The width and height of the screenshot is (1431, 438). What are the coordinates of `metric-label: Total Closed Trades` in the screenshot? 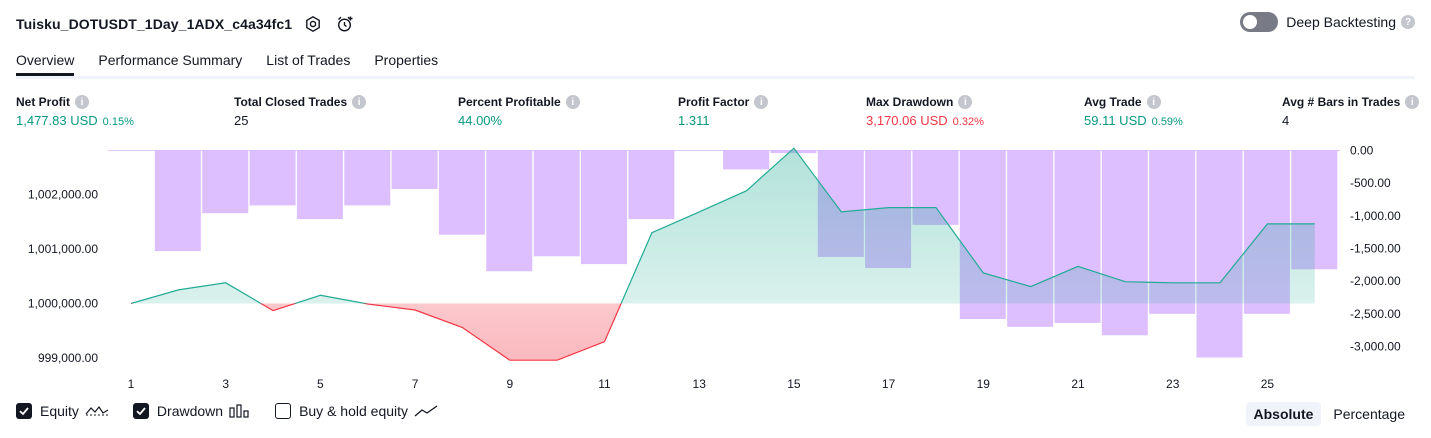 It's located at (291, 102).